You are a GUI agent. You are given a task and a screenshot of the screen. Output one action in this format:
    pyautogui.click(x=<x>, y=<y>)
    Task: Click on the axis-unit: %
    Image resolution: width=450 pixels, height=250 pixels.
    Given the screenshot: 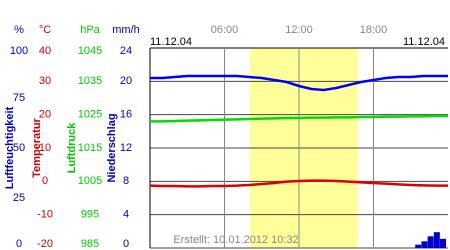 What is the action you would take?
    pyautogui.click(x=19, y=30)
    